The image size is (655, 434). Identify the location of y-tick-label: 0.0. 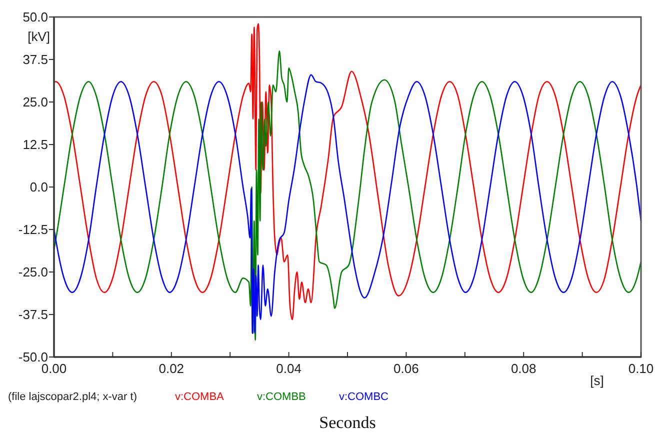
(39, 187).